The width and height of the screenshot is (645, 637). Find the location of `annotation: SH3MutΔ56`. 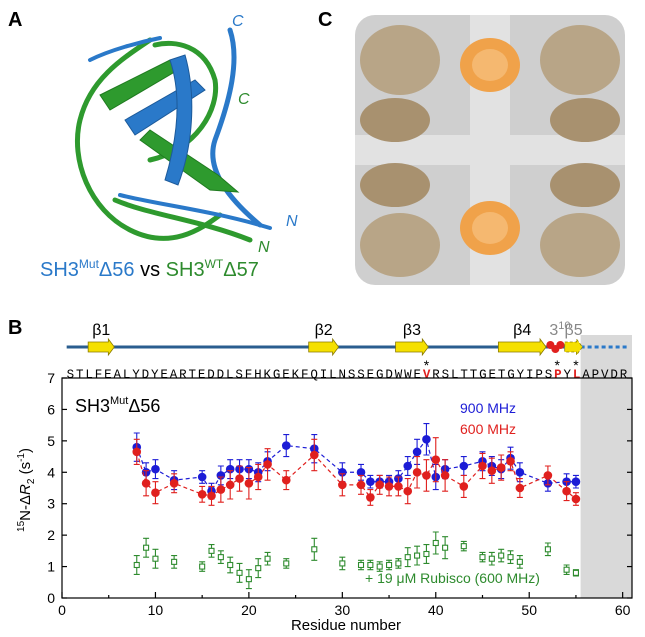

annotation: SH3MutΔ56 is located at coordinates (117, 405).